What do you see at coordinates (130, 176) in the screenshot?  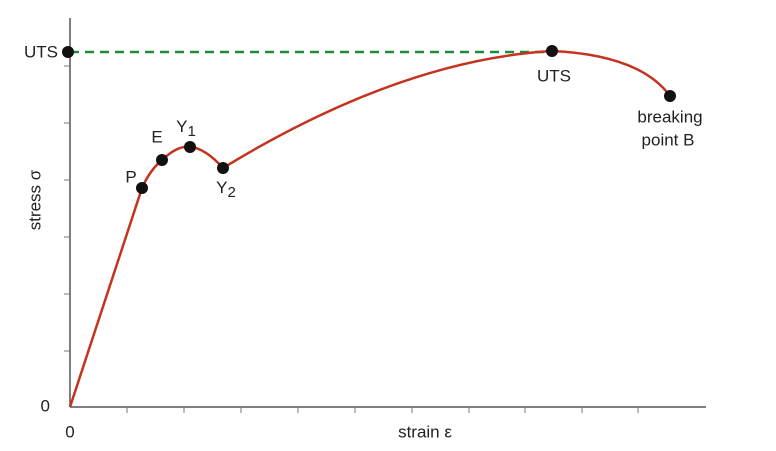 I see `point-label: P` at bounding box center [130, 176].